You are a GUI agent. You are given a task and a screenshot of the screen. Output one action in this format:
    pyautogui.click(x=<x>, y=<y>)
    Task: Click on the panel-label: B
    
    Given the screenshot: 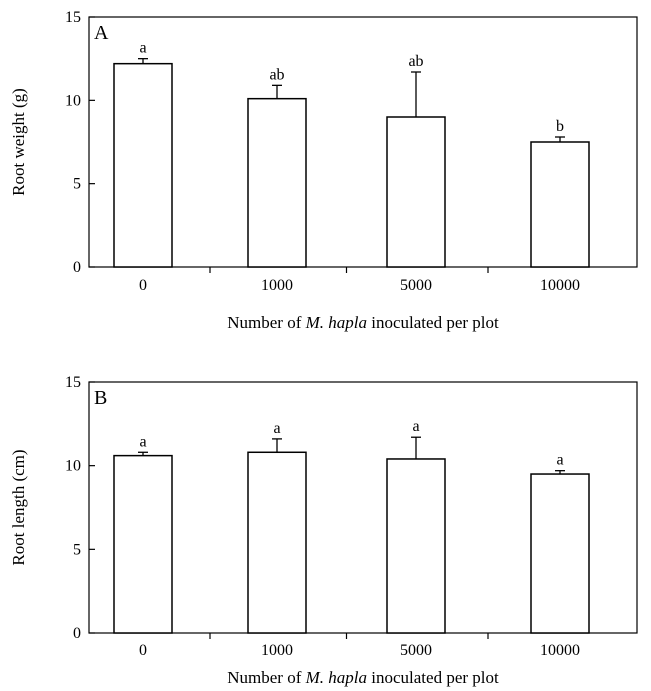 What is the action you would take?
    pyautogui.click(x=100, y=398)
    